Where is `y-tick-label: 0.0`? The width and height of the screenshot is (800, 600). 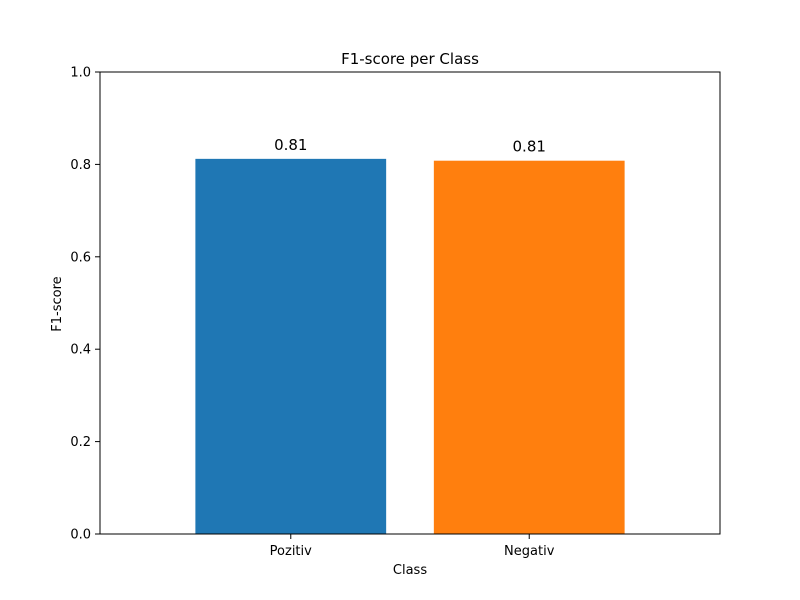 y-tick-label: 0.0 is located at coordinates (80, 535).